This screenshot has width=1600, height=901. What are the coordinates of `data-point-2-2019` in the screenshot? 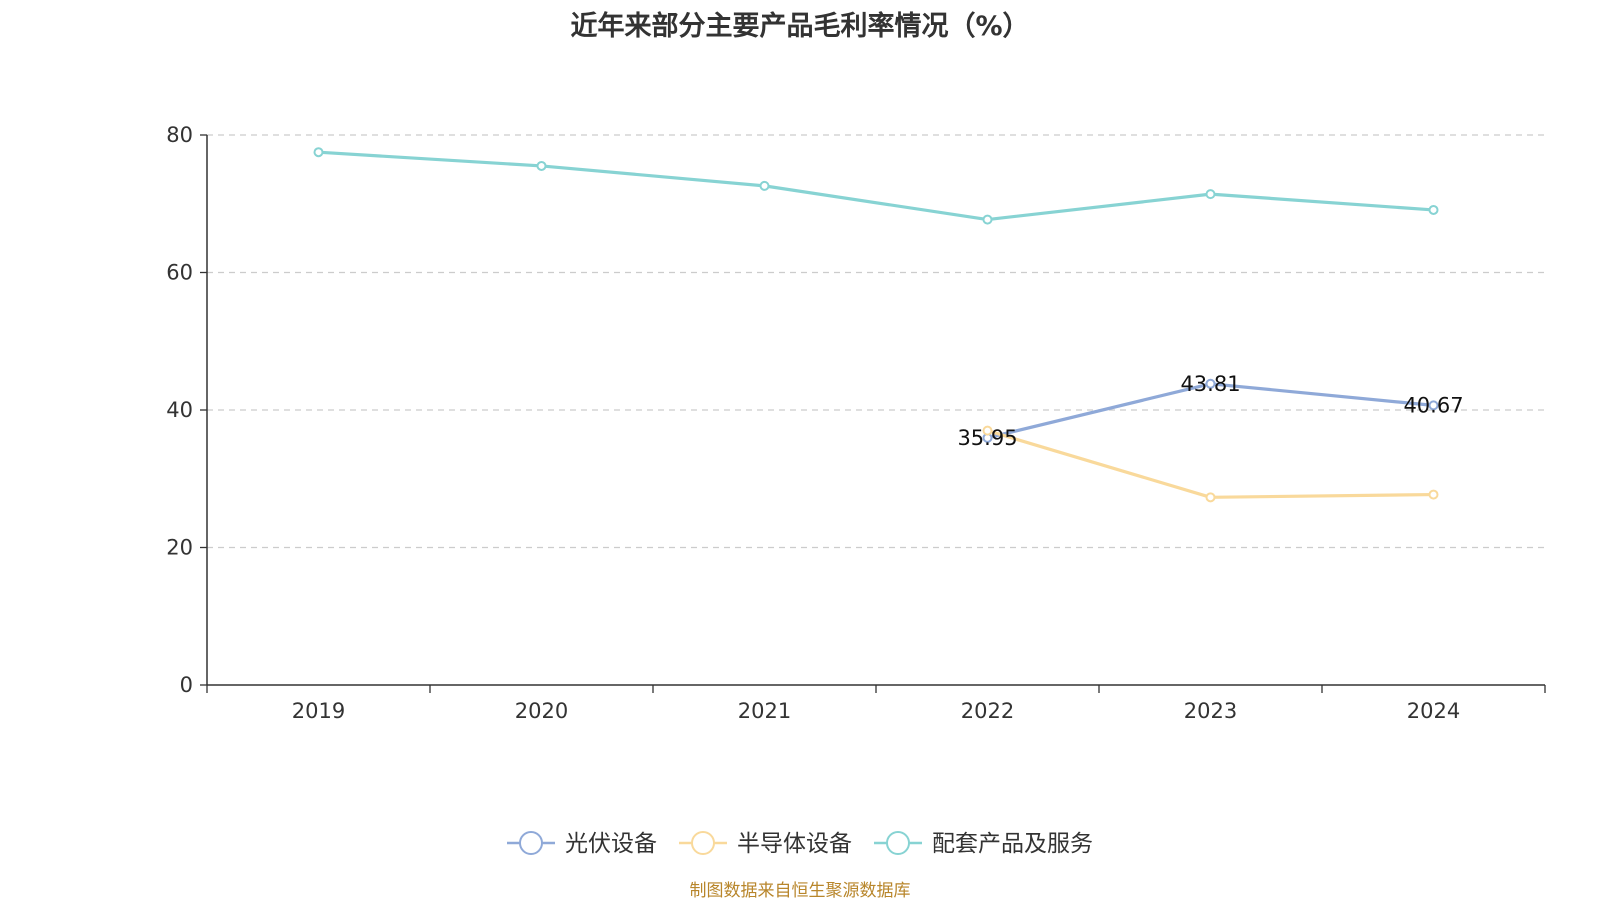 It's located at (318, 152).